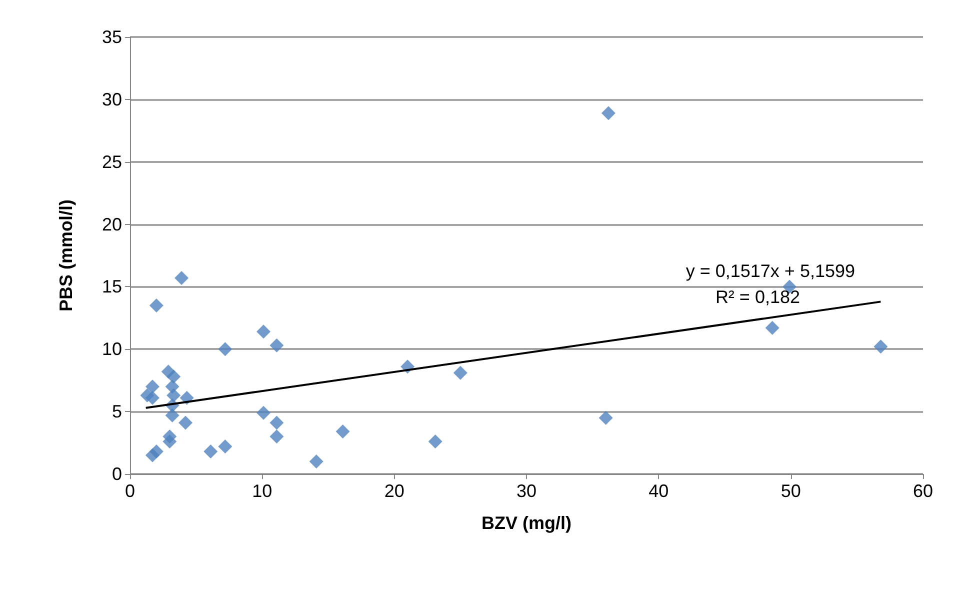  What do you see at coordinates (757, 297) in the screenshot?
I see `annotation: R² = 0,182` at bounding box center [757, 297].